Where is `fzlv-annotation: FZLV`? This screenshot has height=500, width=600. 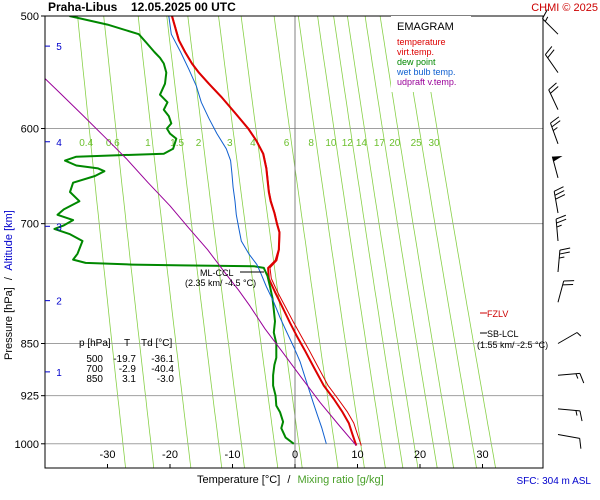
fzlv-annotation: FZLV is located at coordinates (494, 314).